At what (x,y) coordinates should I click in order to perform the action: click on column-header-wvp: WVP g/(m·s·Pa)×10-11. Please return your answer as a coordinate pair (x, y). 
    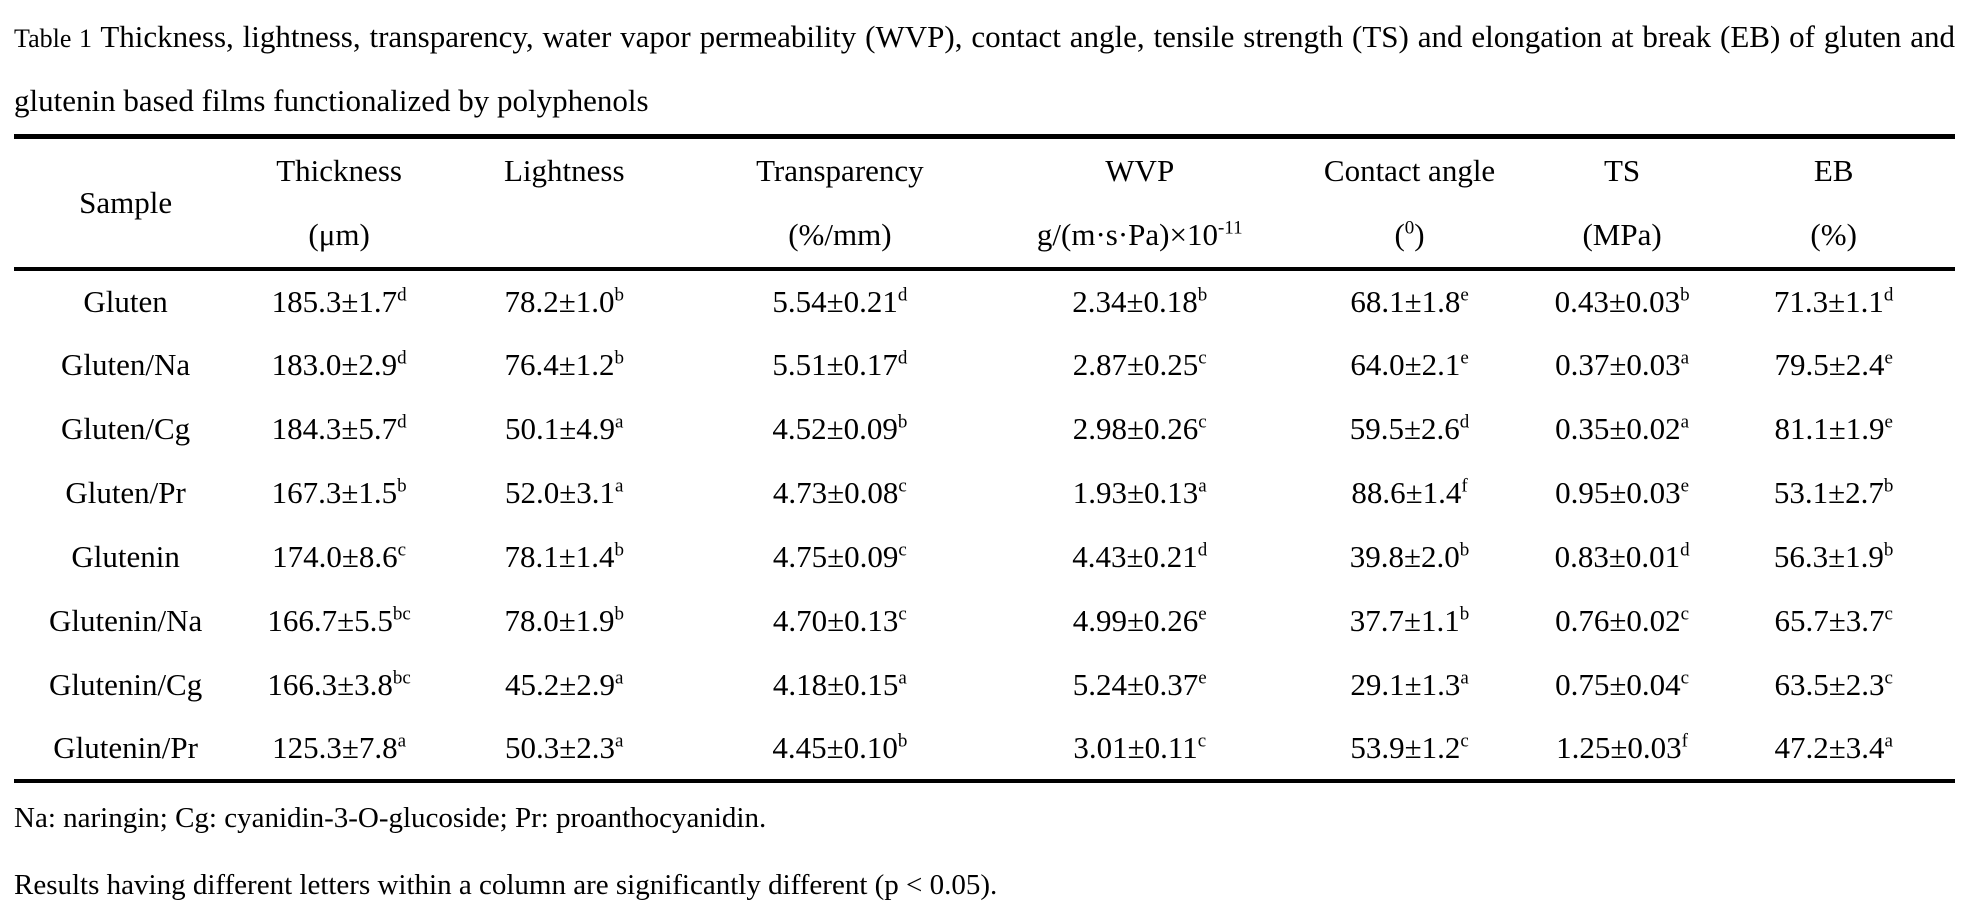
    Looking at the image, I should click on (1140, 203).